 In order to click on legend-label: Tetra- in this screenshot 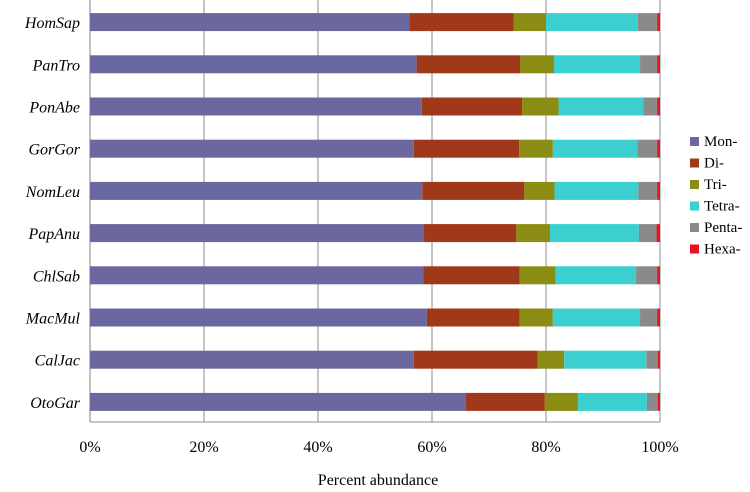, I will do `click(722, 207)`.